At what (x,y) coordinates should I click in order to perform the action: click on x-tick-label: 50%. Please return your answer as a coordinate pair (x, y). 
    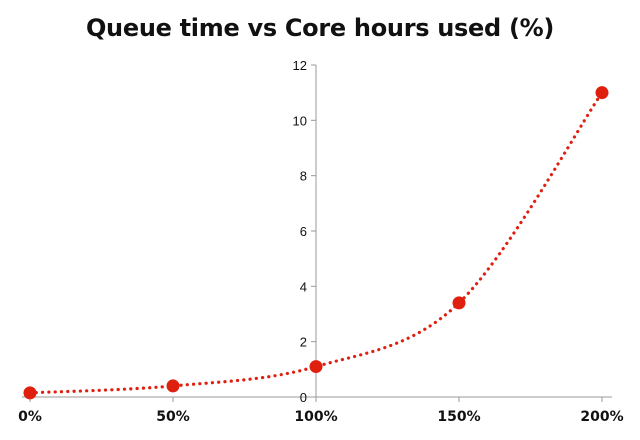
    Looking at the image, I should click on (173, 417).